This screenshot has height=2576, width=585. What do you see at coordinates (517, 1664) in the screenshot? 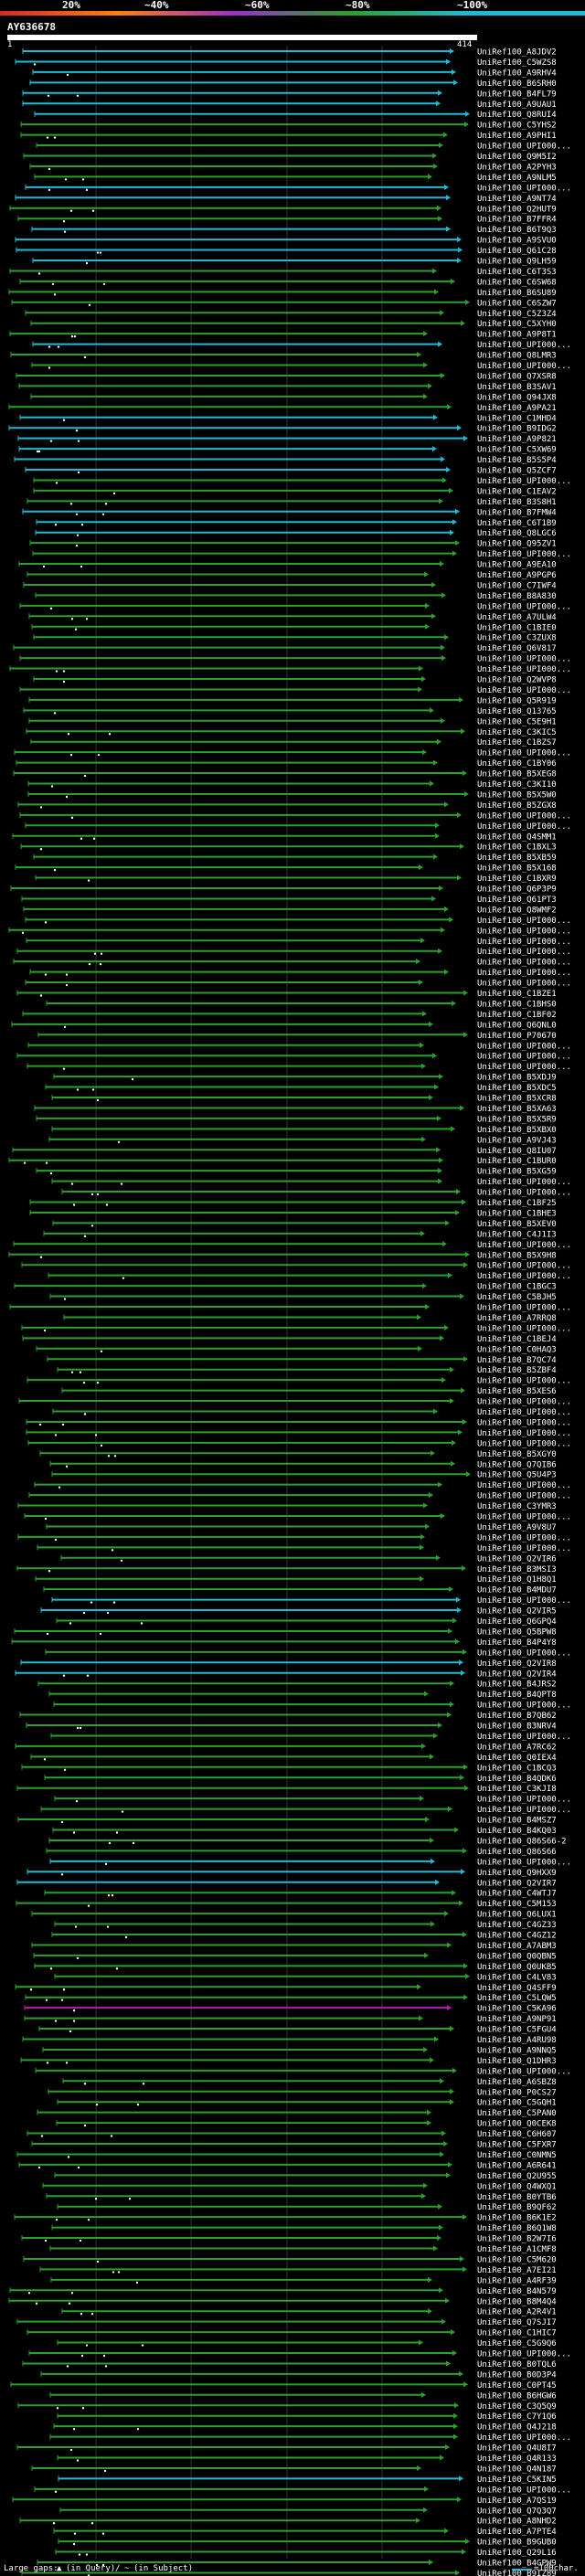
I see `hit-label: UniRef100_Q2VIR8` at bounding box center [517, 1664].